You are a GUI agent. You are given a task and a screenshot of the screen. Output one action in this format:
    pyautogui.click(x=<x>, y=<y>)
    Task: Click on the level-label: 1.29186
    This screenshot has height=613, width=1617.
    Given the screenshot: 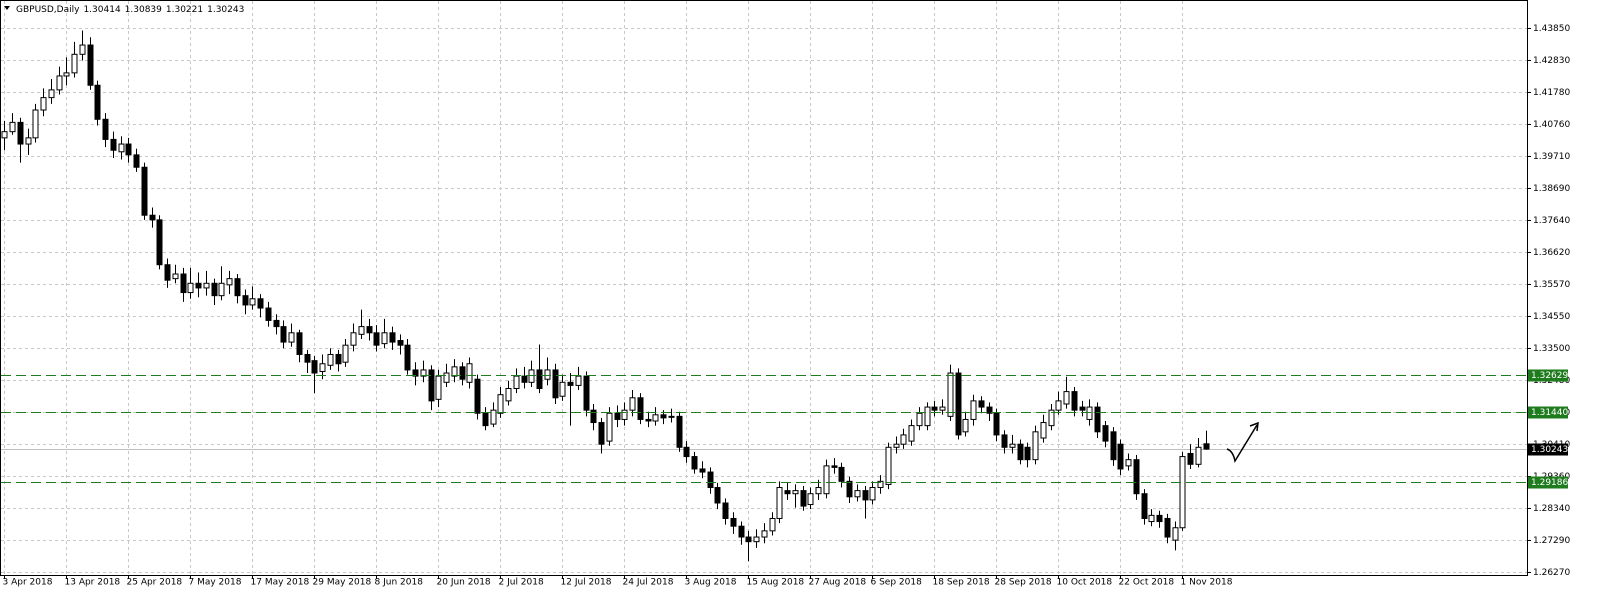 What is the action you would take?
    pyautogui.click(x=1549, y=483)
    